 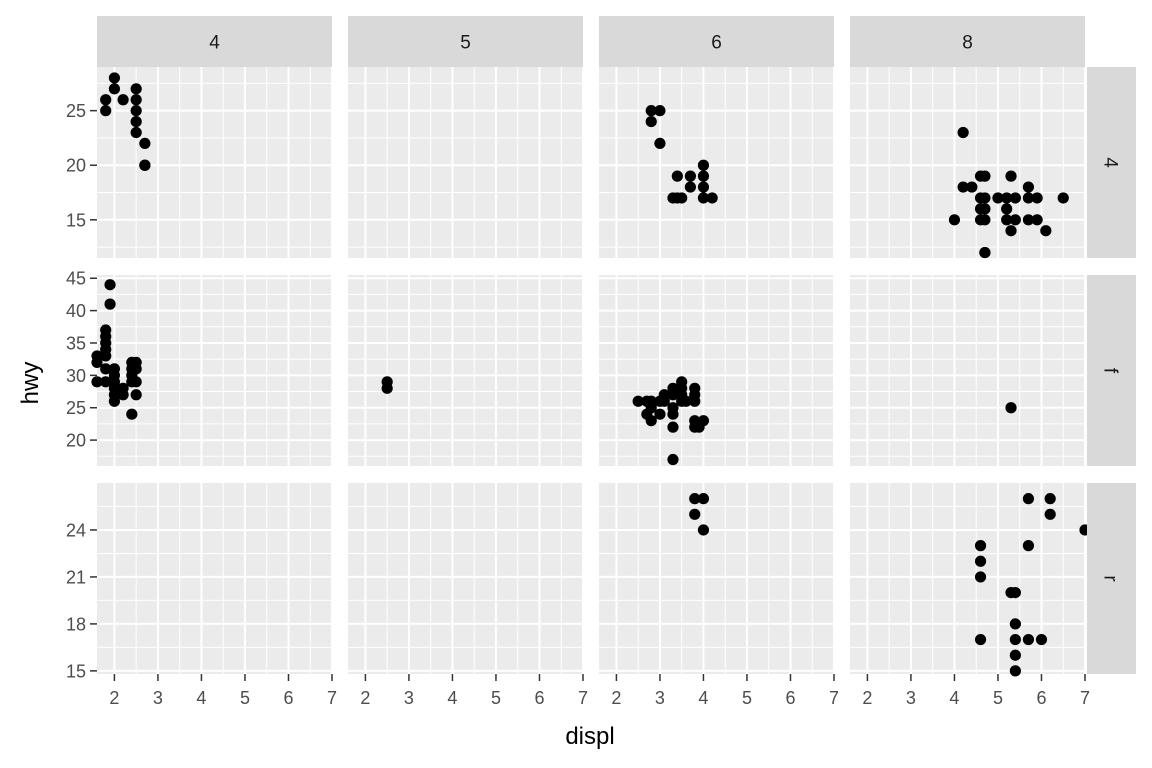 I want to click on row-strip-label: r, so click(x=1110, y=578).